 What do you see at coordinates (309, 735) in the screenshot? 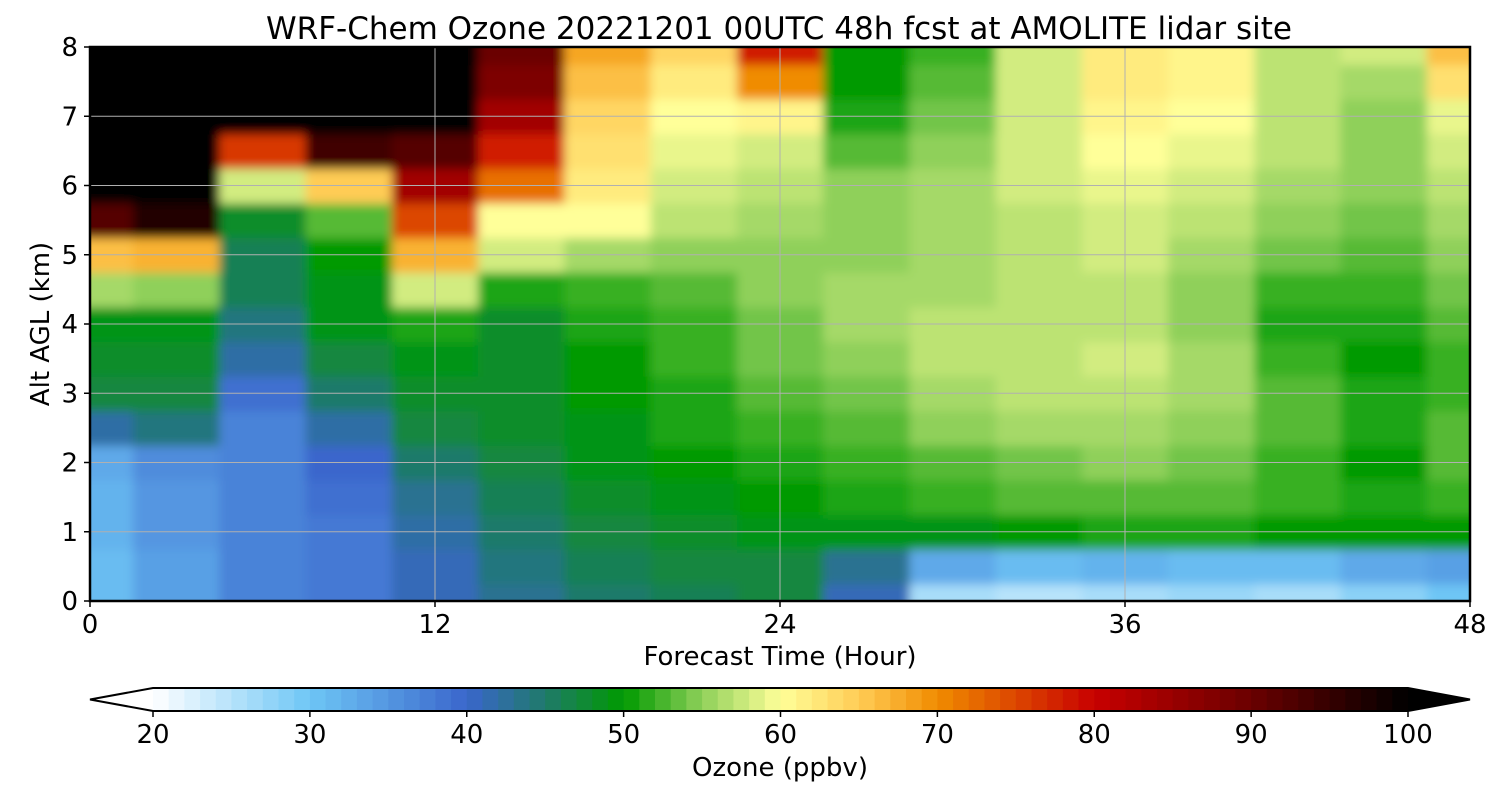
I see `colorbar-tick-label: 30` at bounding box center [309, 735].